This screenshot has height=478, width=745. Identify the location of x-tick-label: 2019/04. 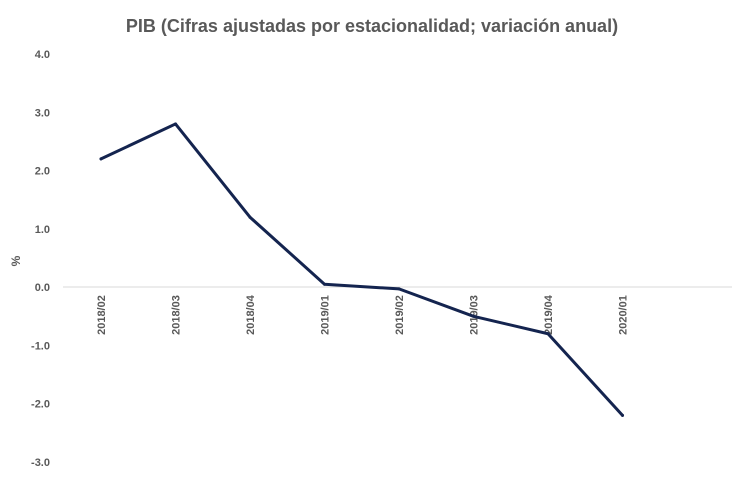
(549, 314).